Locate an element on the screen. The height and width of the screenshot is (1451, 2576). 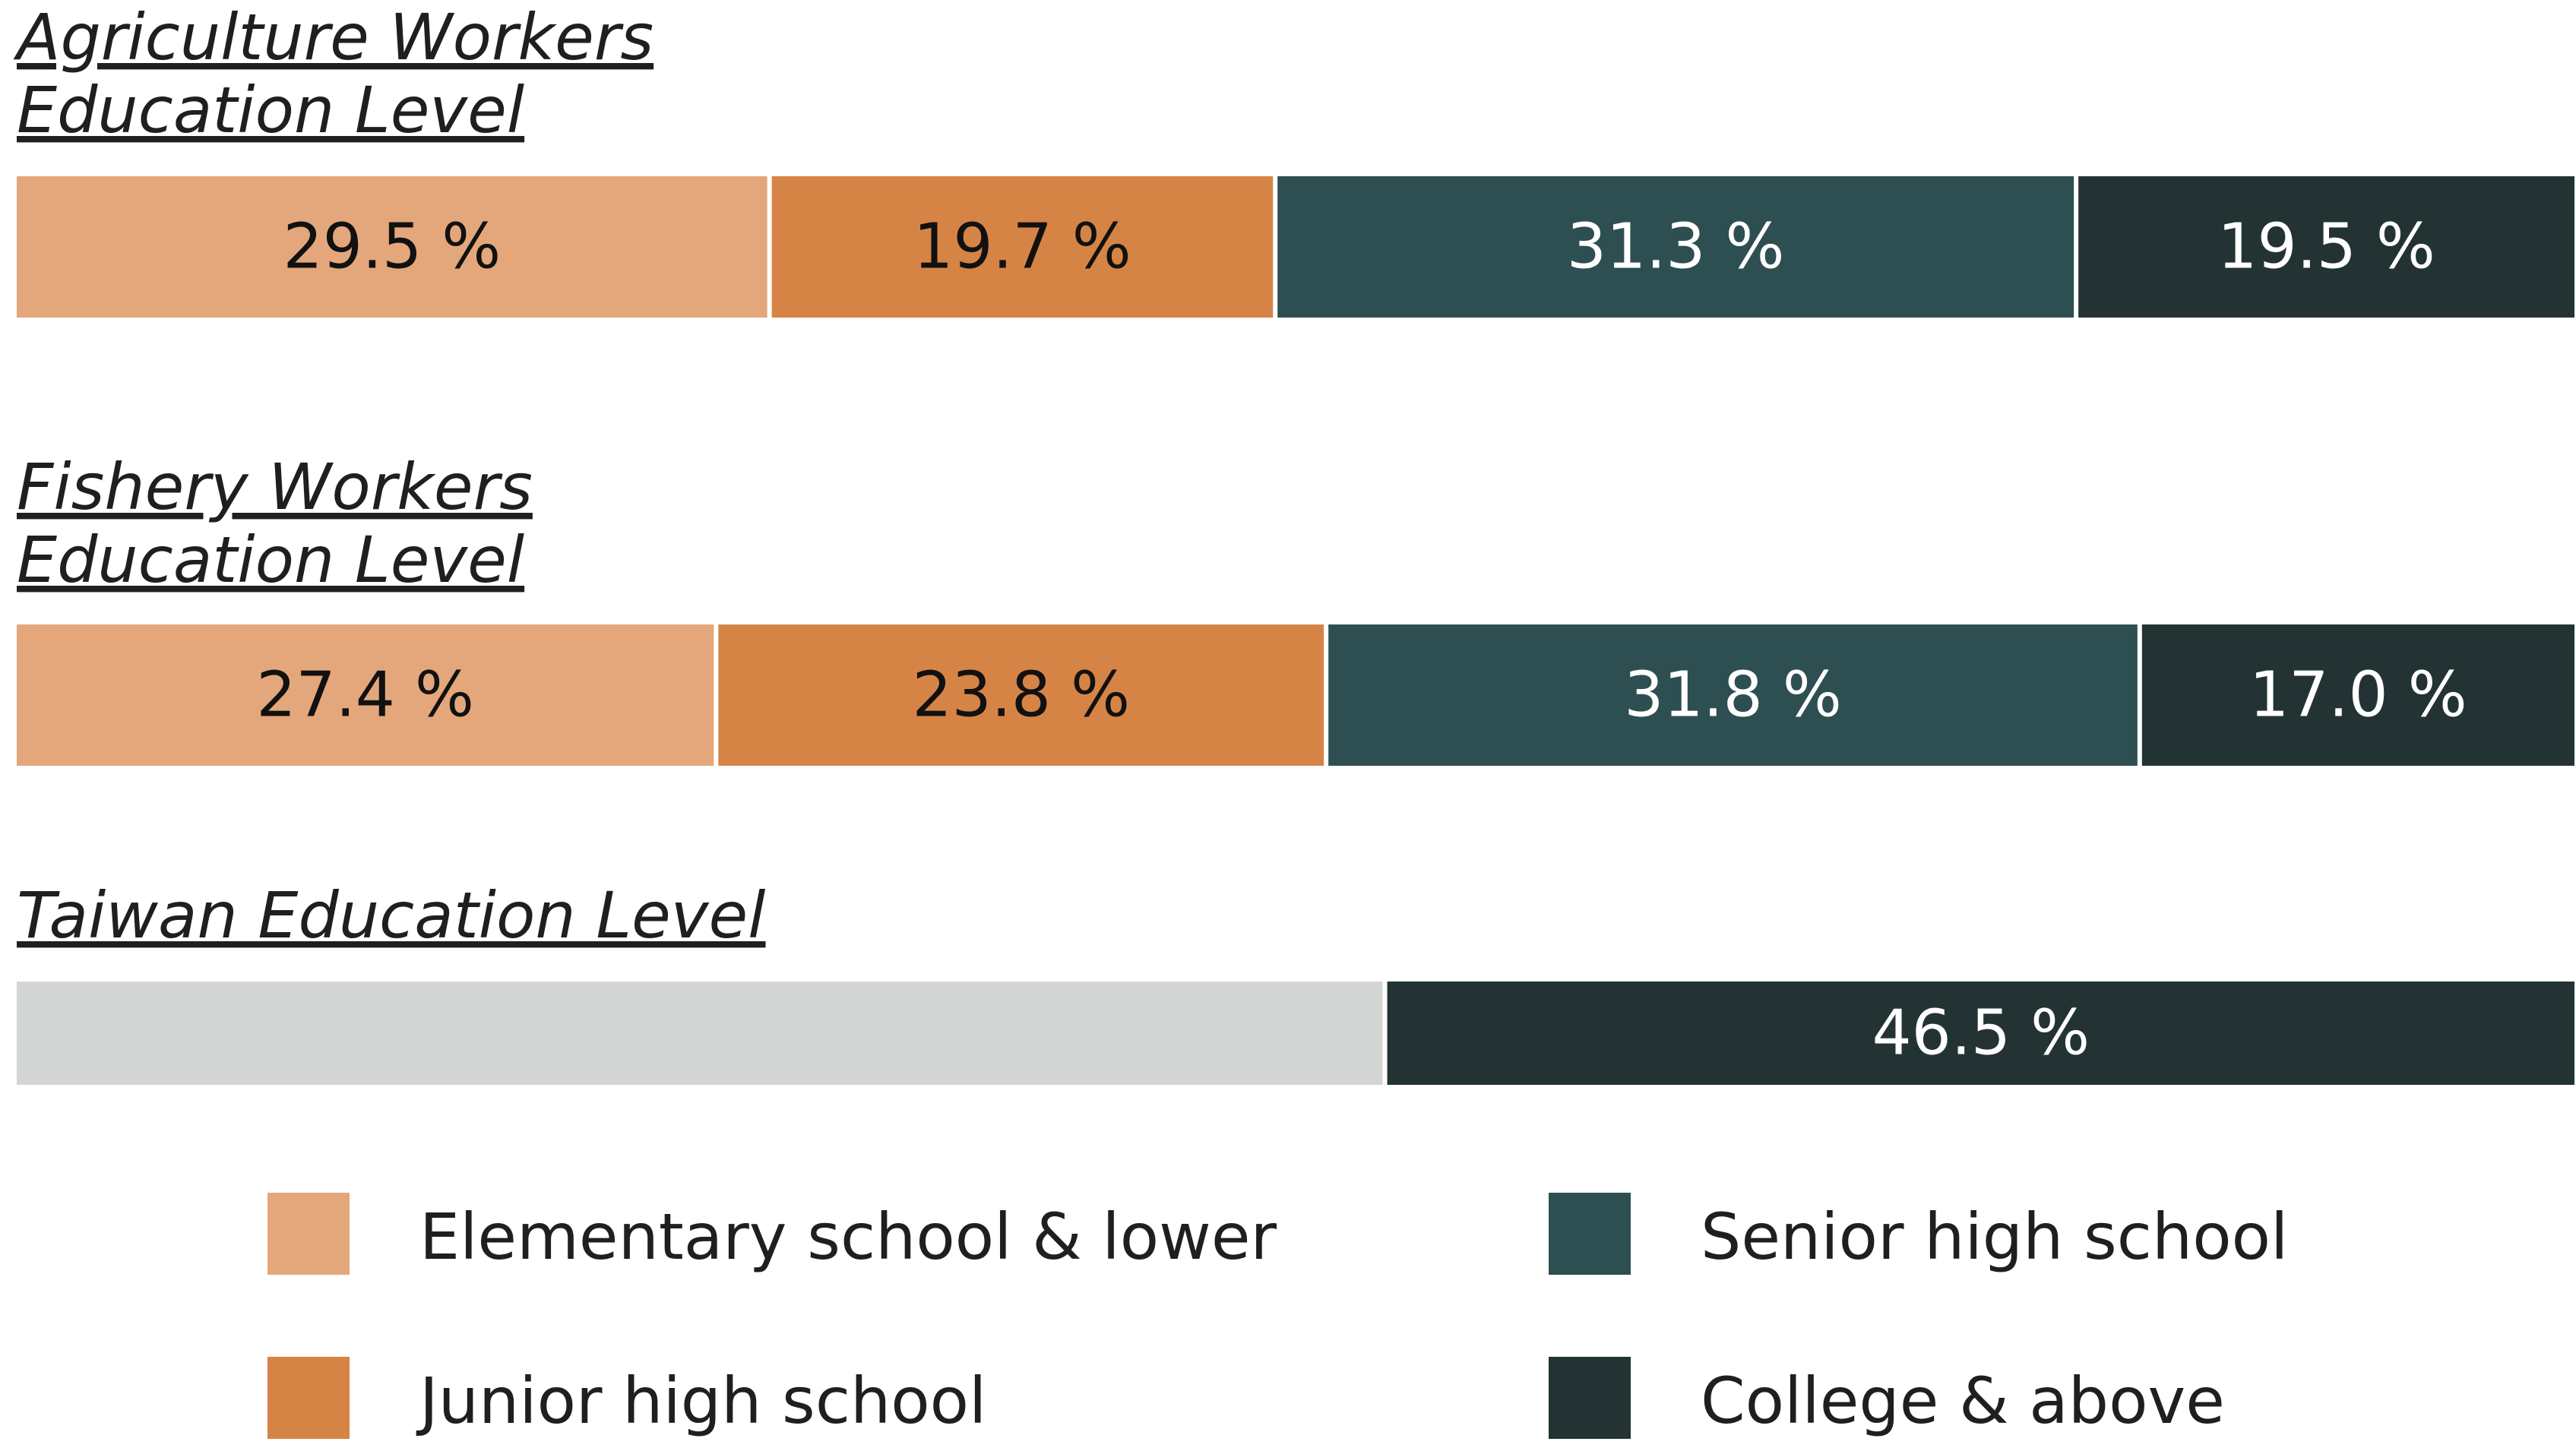
bar-segment-label: 27.4 % is located at coordinates (365, 695).